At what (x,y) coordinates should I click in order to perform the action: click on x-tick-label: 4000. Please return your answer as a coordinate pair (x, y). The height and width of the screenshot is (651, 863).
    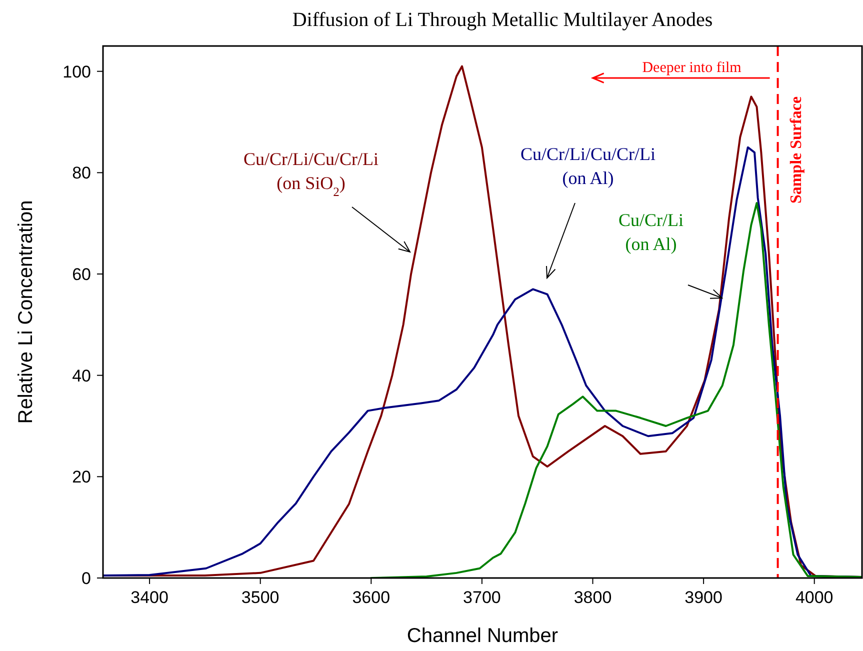
    Looking at the image, I should click on (814, 597).